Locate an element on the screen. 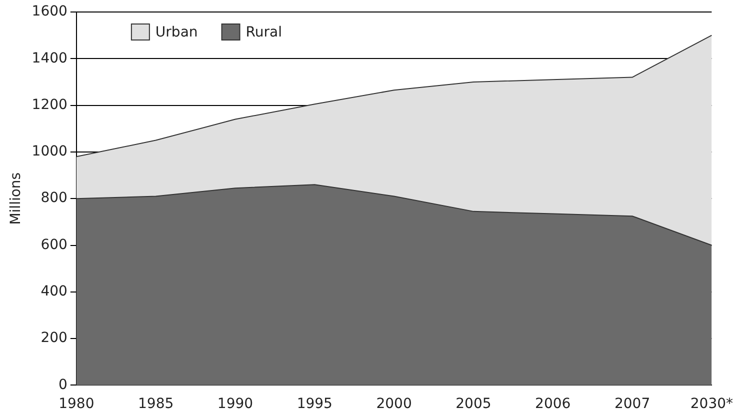  y-axis-title: Millions is located at coordinates (16, 198).